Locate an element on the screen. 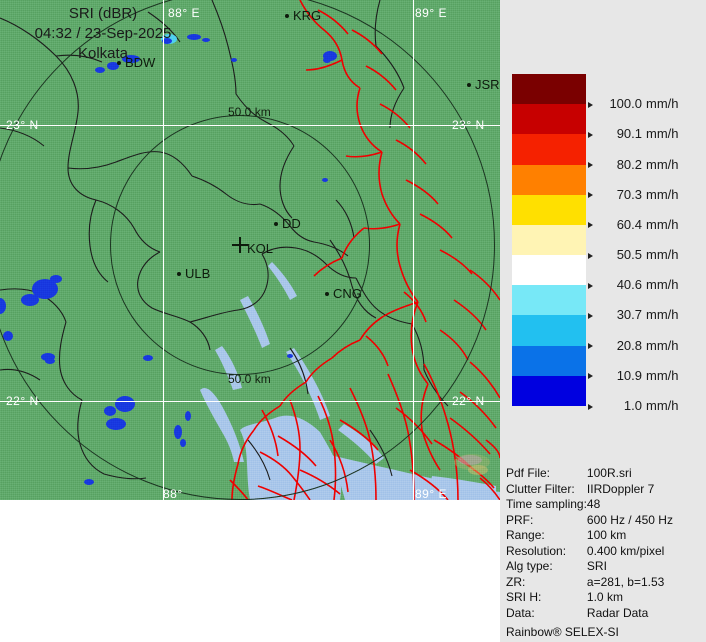 The width and height of the screenshot is (706, 642). metadata-value: a=281, b=1.53 is located at coordinates (625, 581).